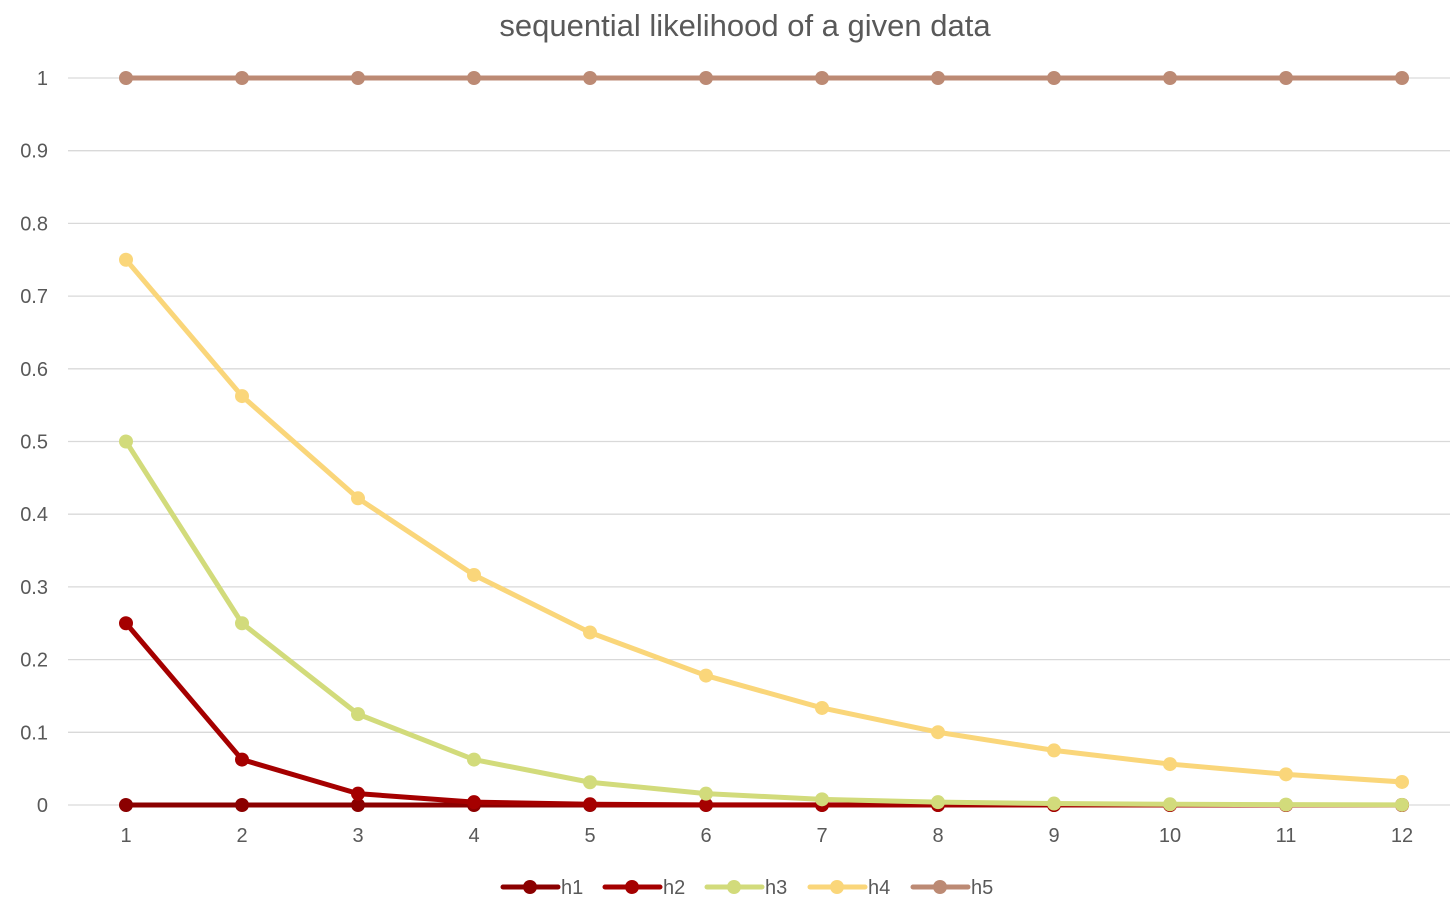 The height and width of the screenshot is (900, 1450). I want to click on y-tick-label: 0.5, so click(34, 443).